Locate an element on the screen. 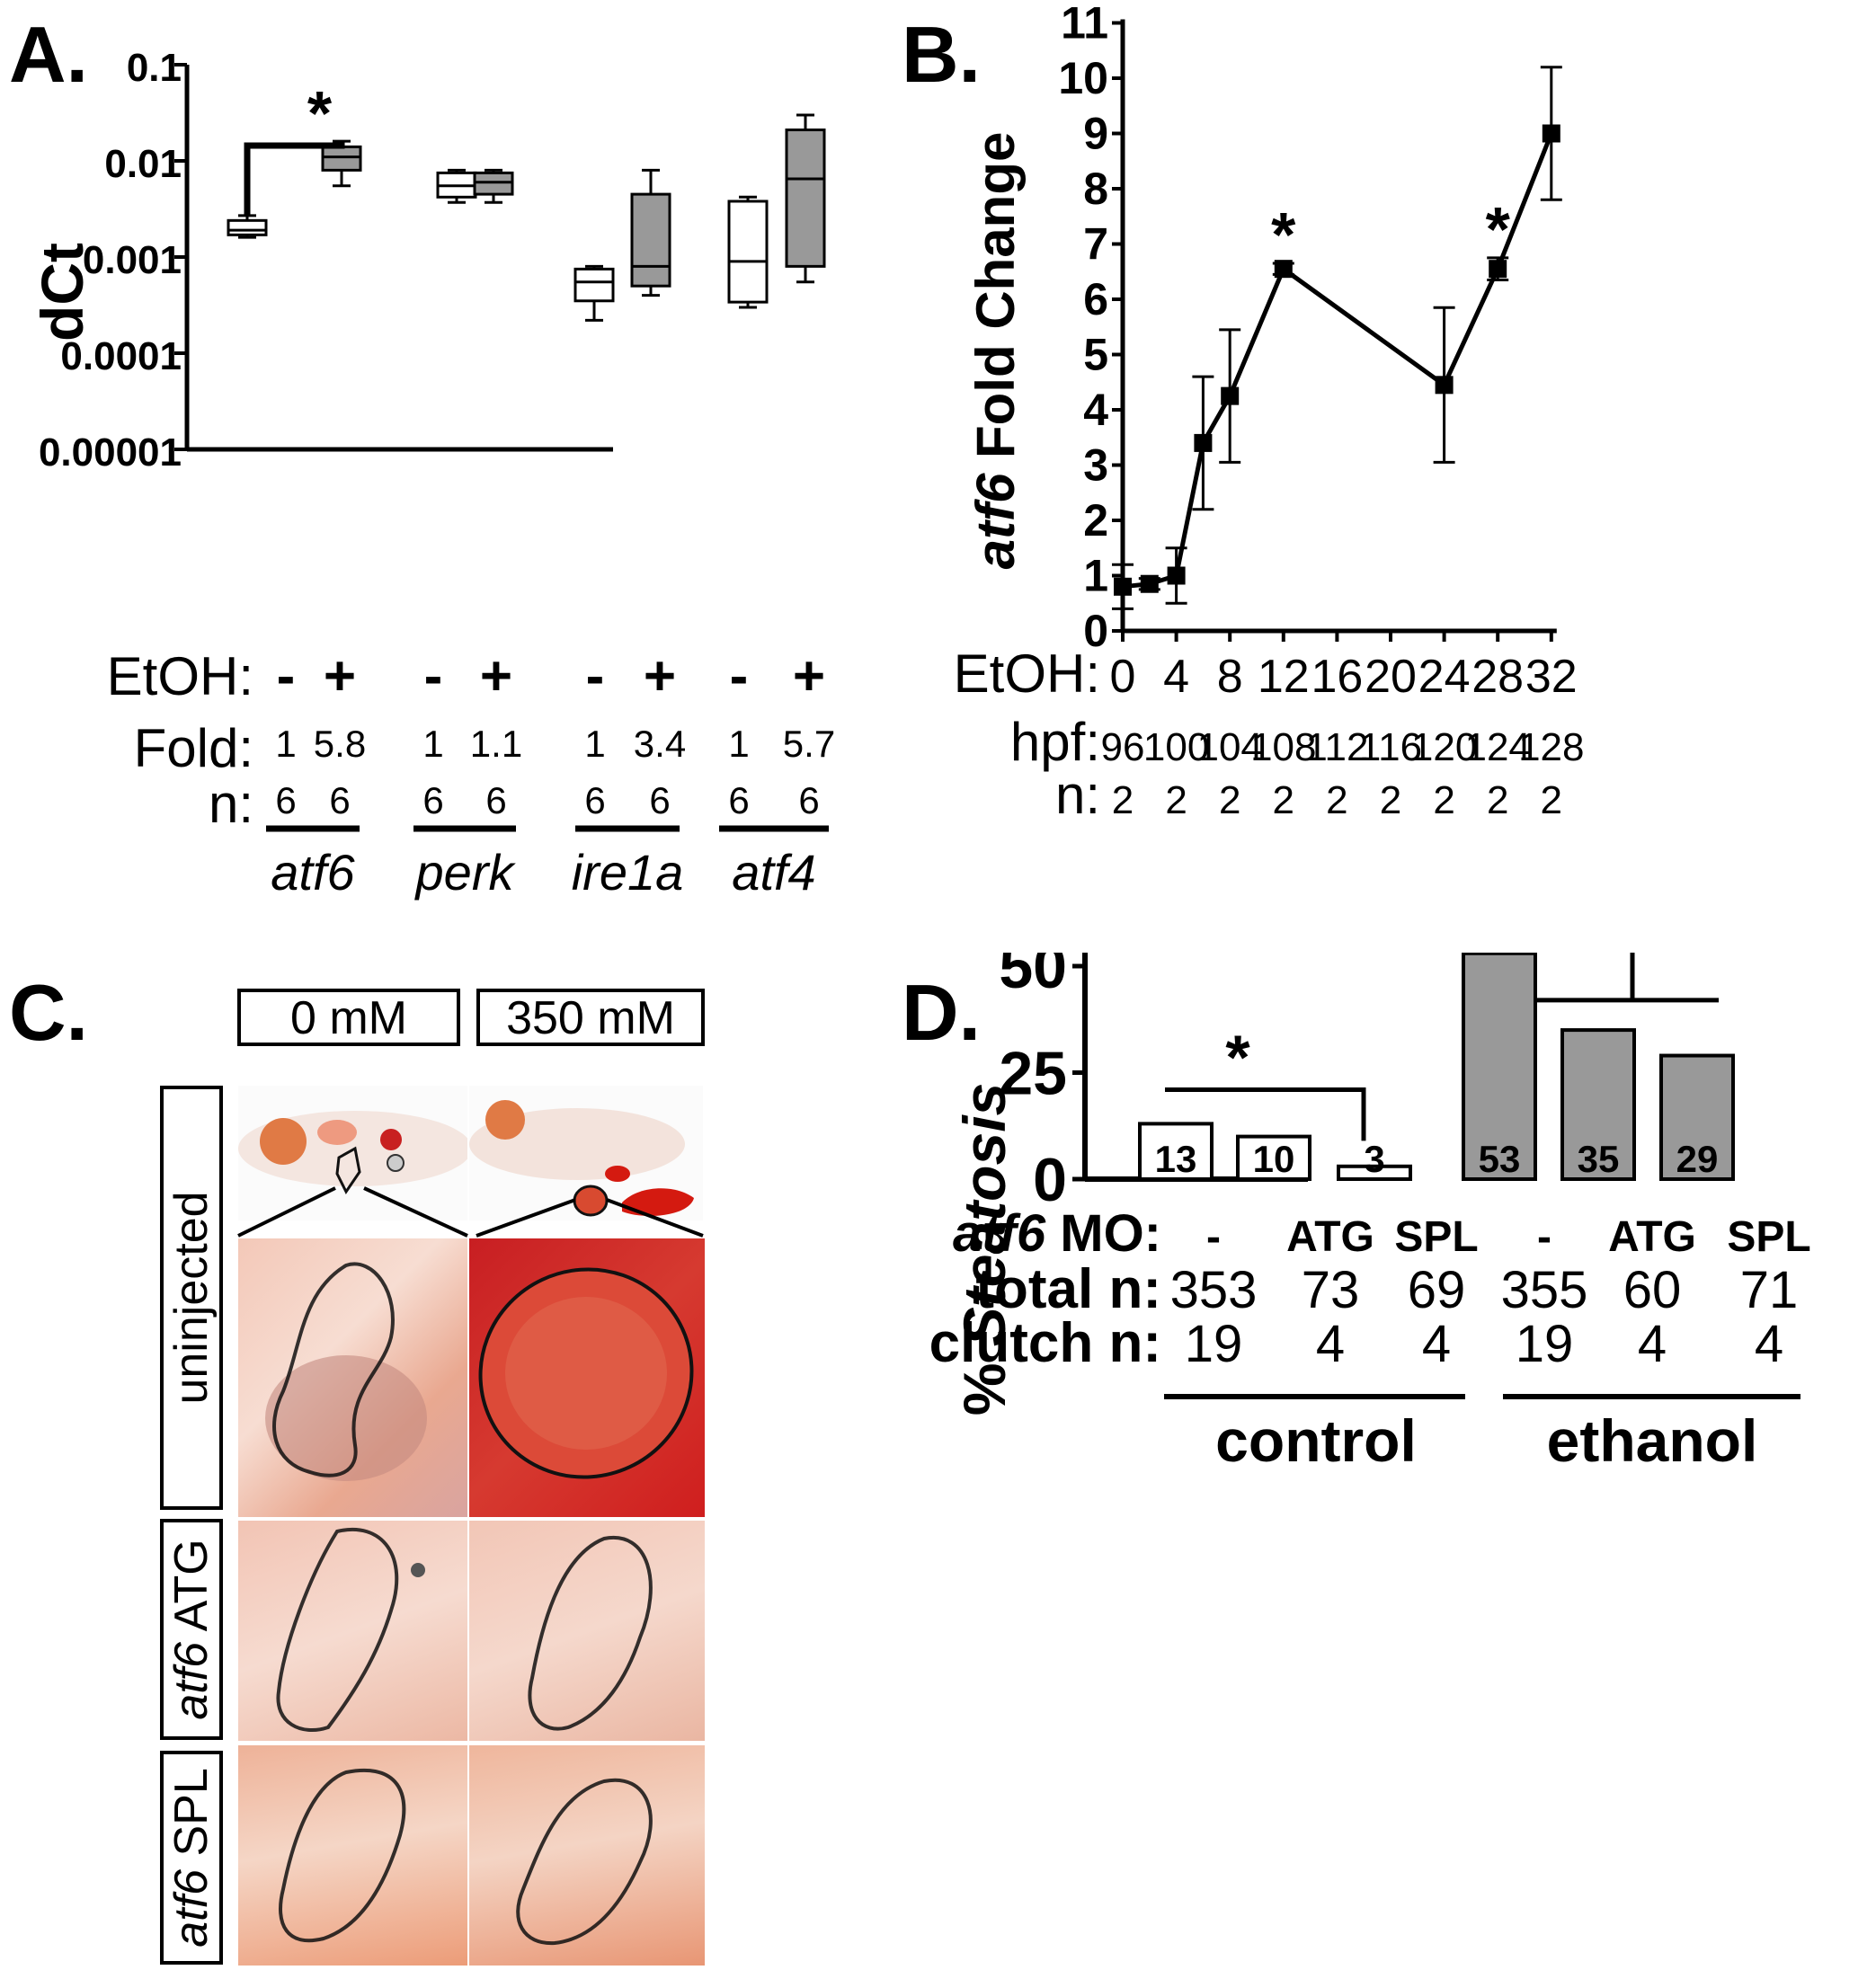 This screenshot has width=1876, height=1970. panel-b-ytick-label: 11 is located at coordinates (1084, 24).